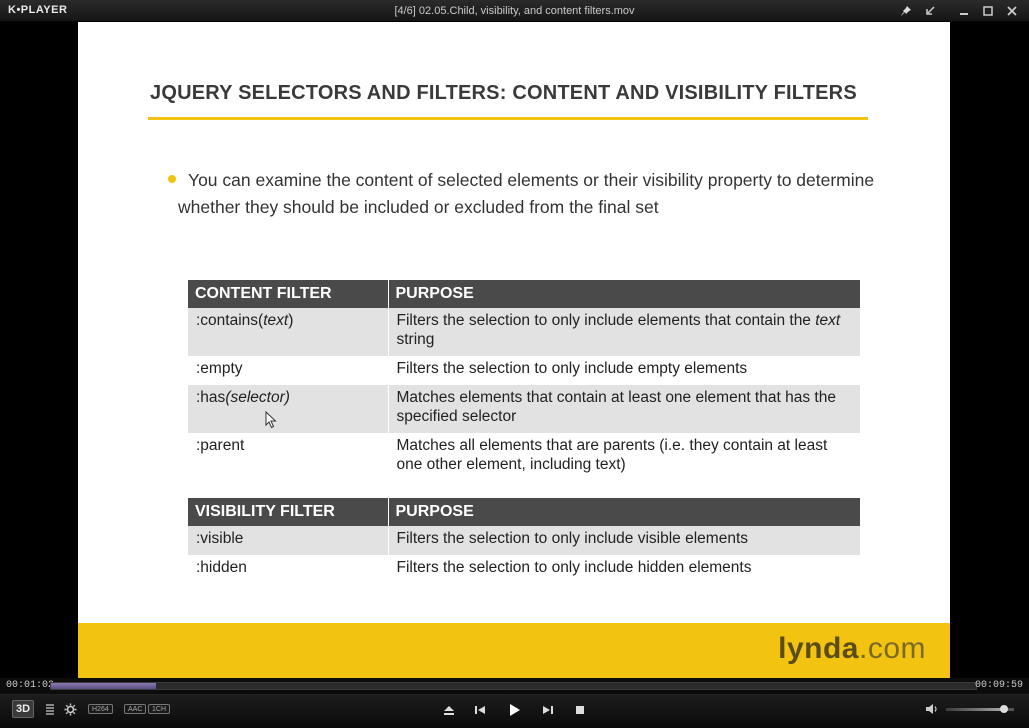 This screenshot has height=728, width=1029. What do you see at coordinates (30, 685) in the screenshot?
I see `current-time: 00:01:02` at bounding box center [30, 685].